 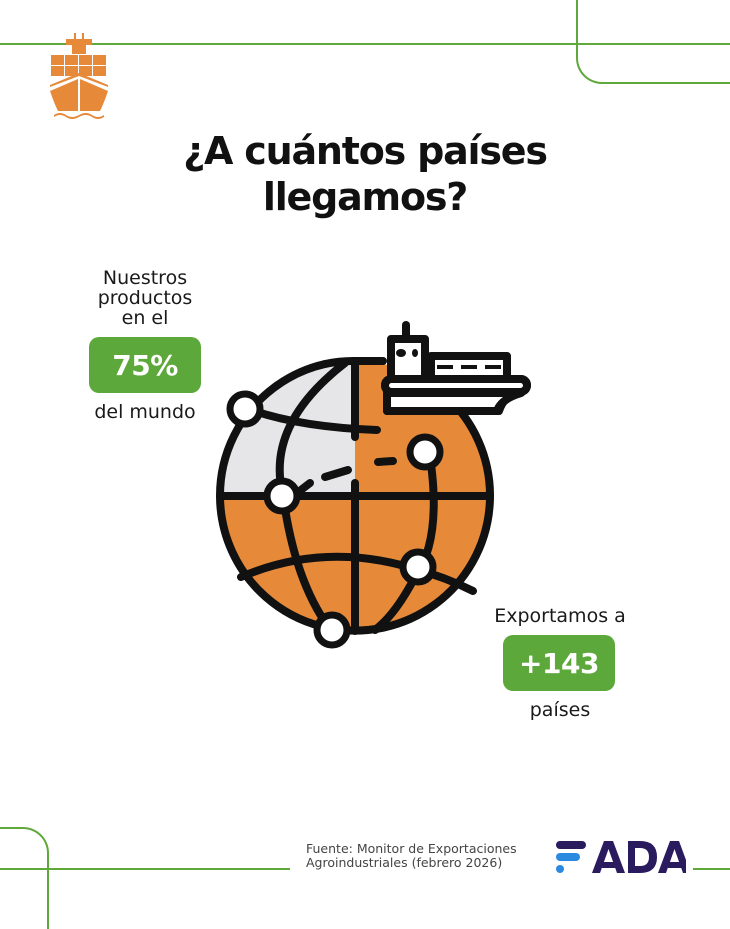 I want to click on world-percentage-badge: 75%, so click(x=145, y=365).